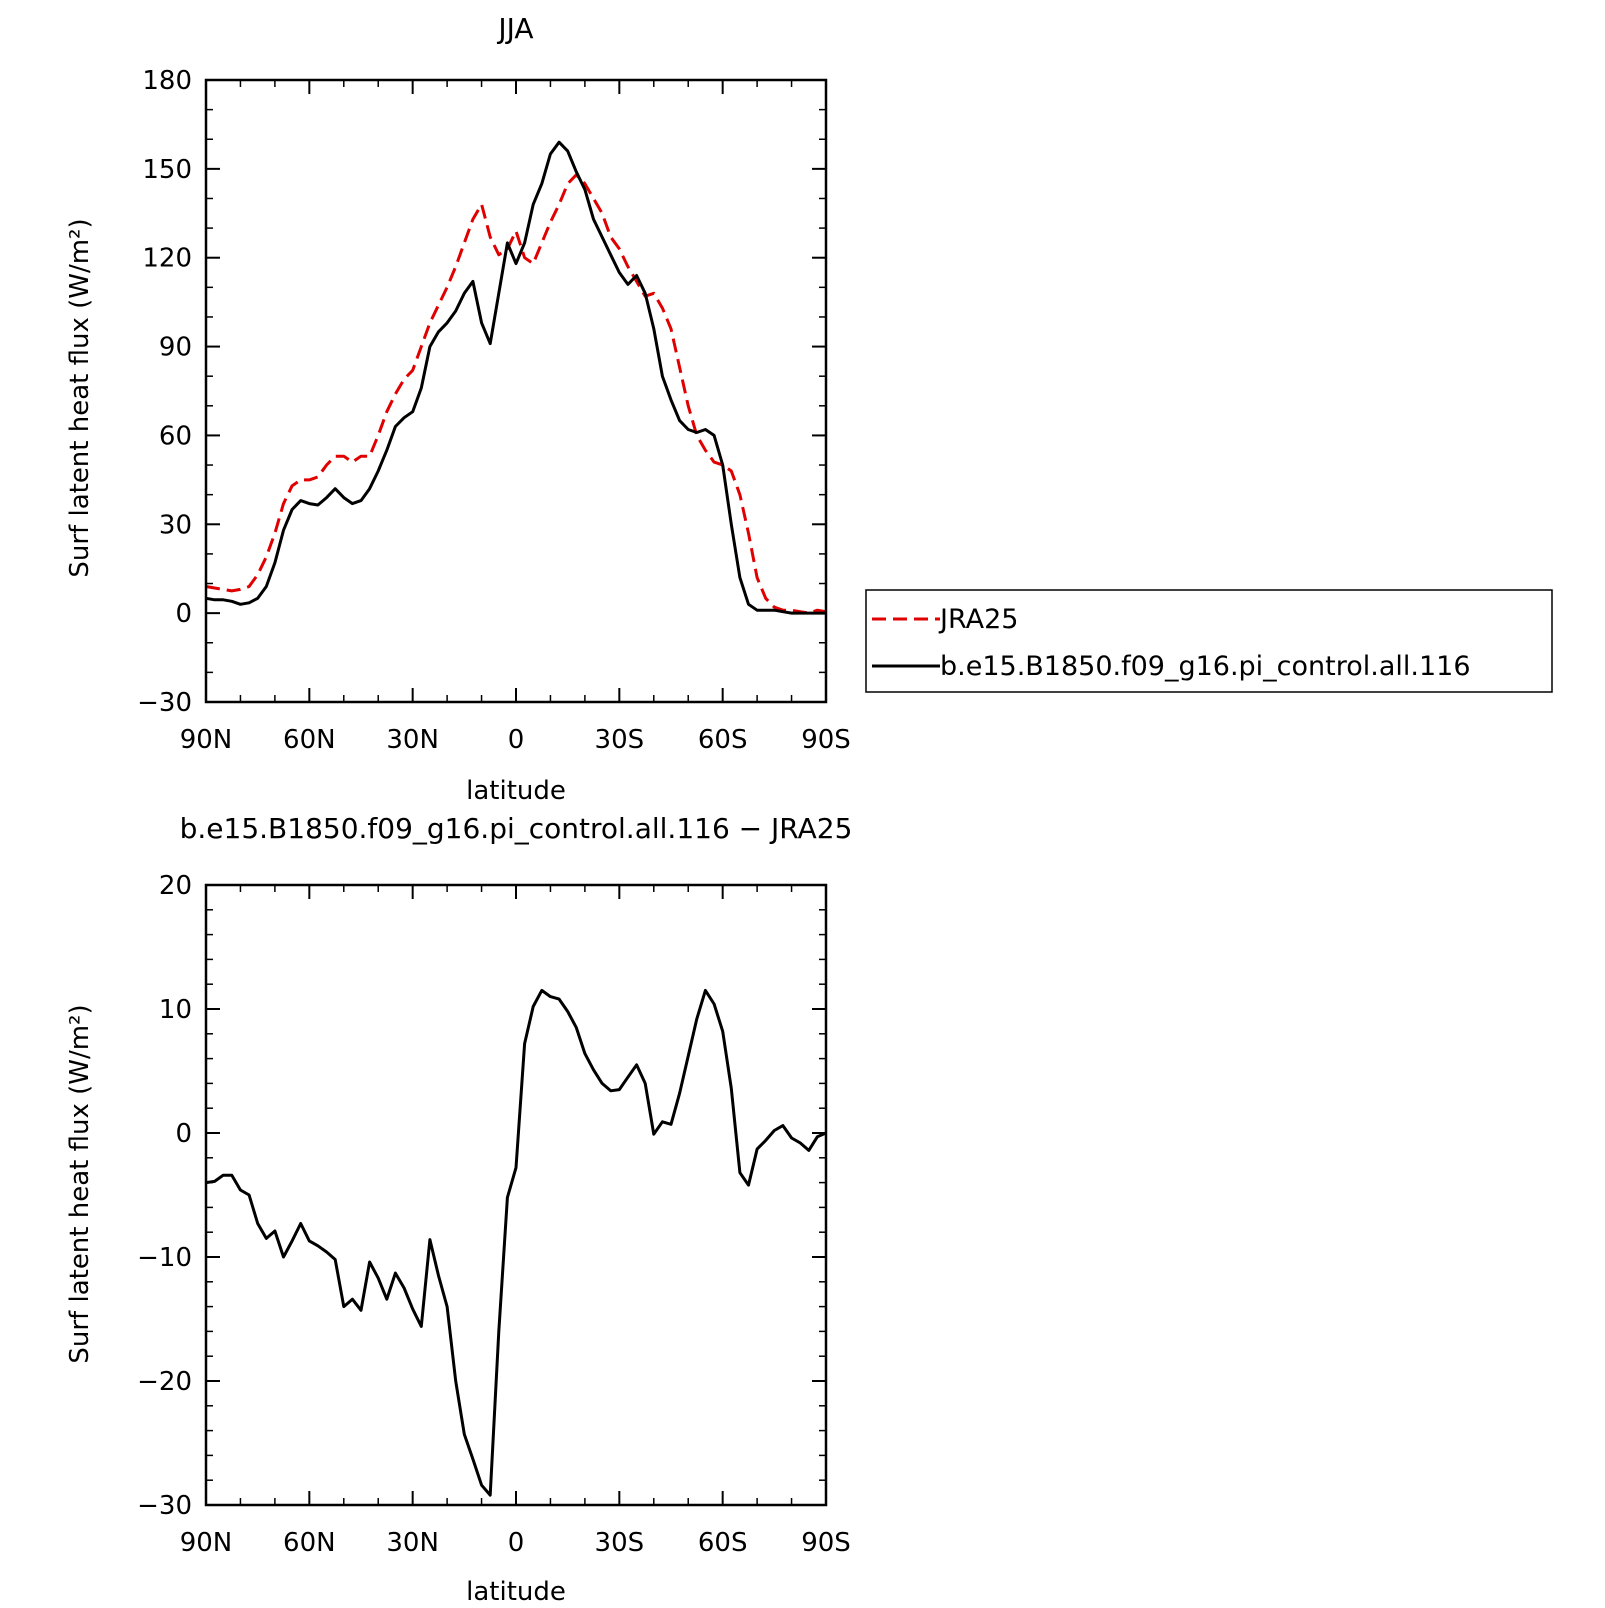 The width and height of the screenshot is (1605, 1608). I want to click on legend-box, so click(1209, 641).